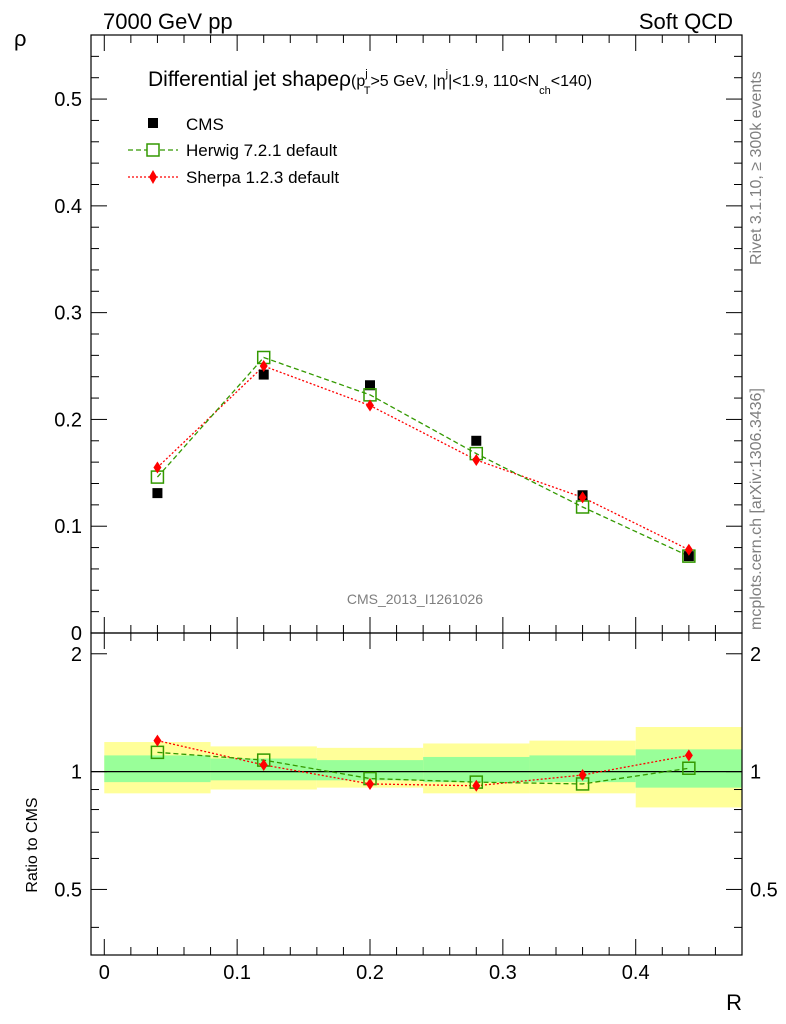  Describe the element at coordinates (358, 81) in the screenshot. I see `title-p: (p` at that location.